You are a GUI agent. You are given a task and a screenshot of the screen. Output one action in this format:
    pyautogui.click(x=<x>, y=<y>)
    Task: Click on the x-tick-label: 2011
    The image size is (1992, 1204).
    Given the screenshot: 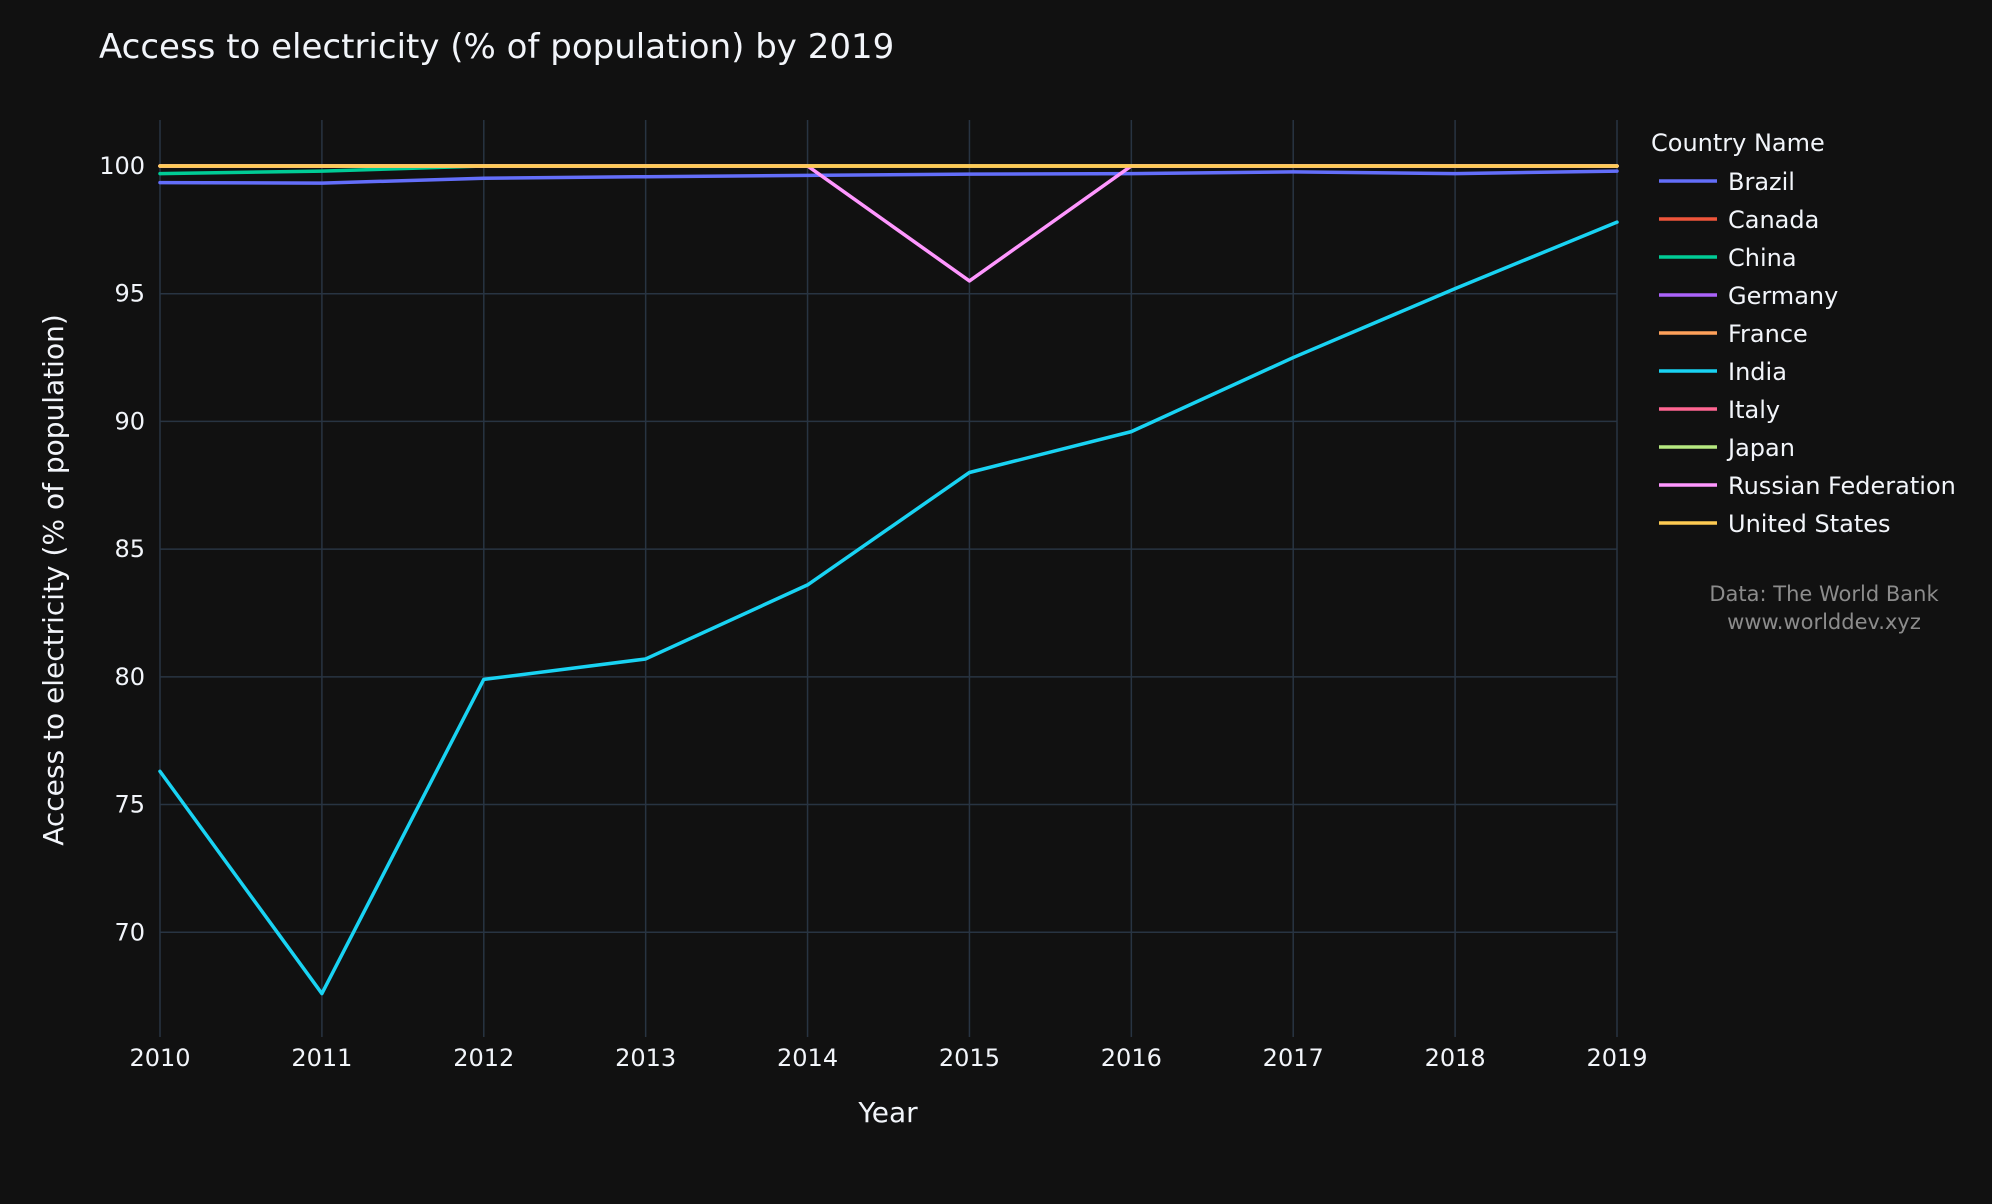 What is the action you would take?
    pyautogui.click(x=321, y=1058)
    